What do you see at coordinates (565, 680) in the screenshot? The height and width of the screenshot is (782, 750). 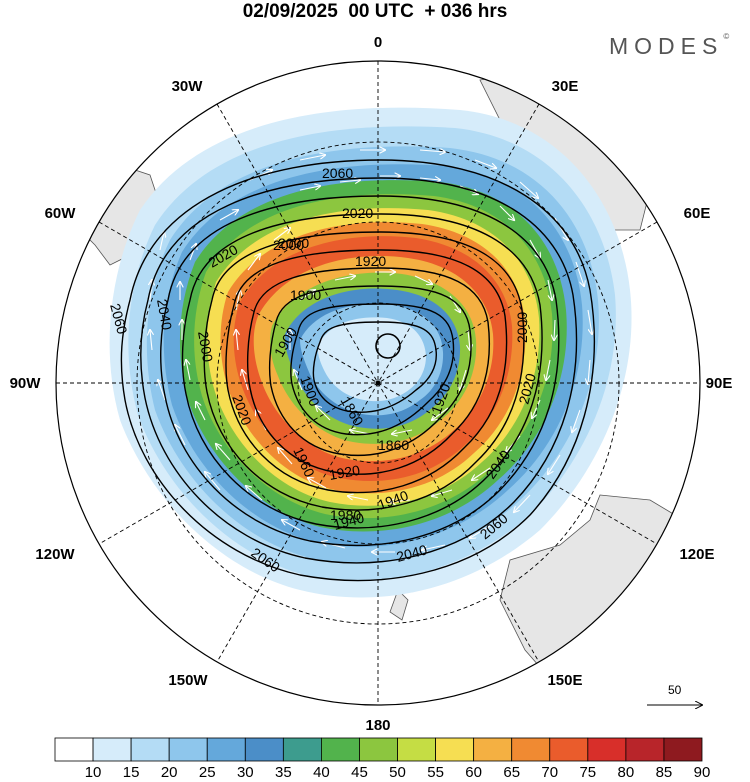 I see `lon-label-150e: 150E` at bounding box center [565, 680].